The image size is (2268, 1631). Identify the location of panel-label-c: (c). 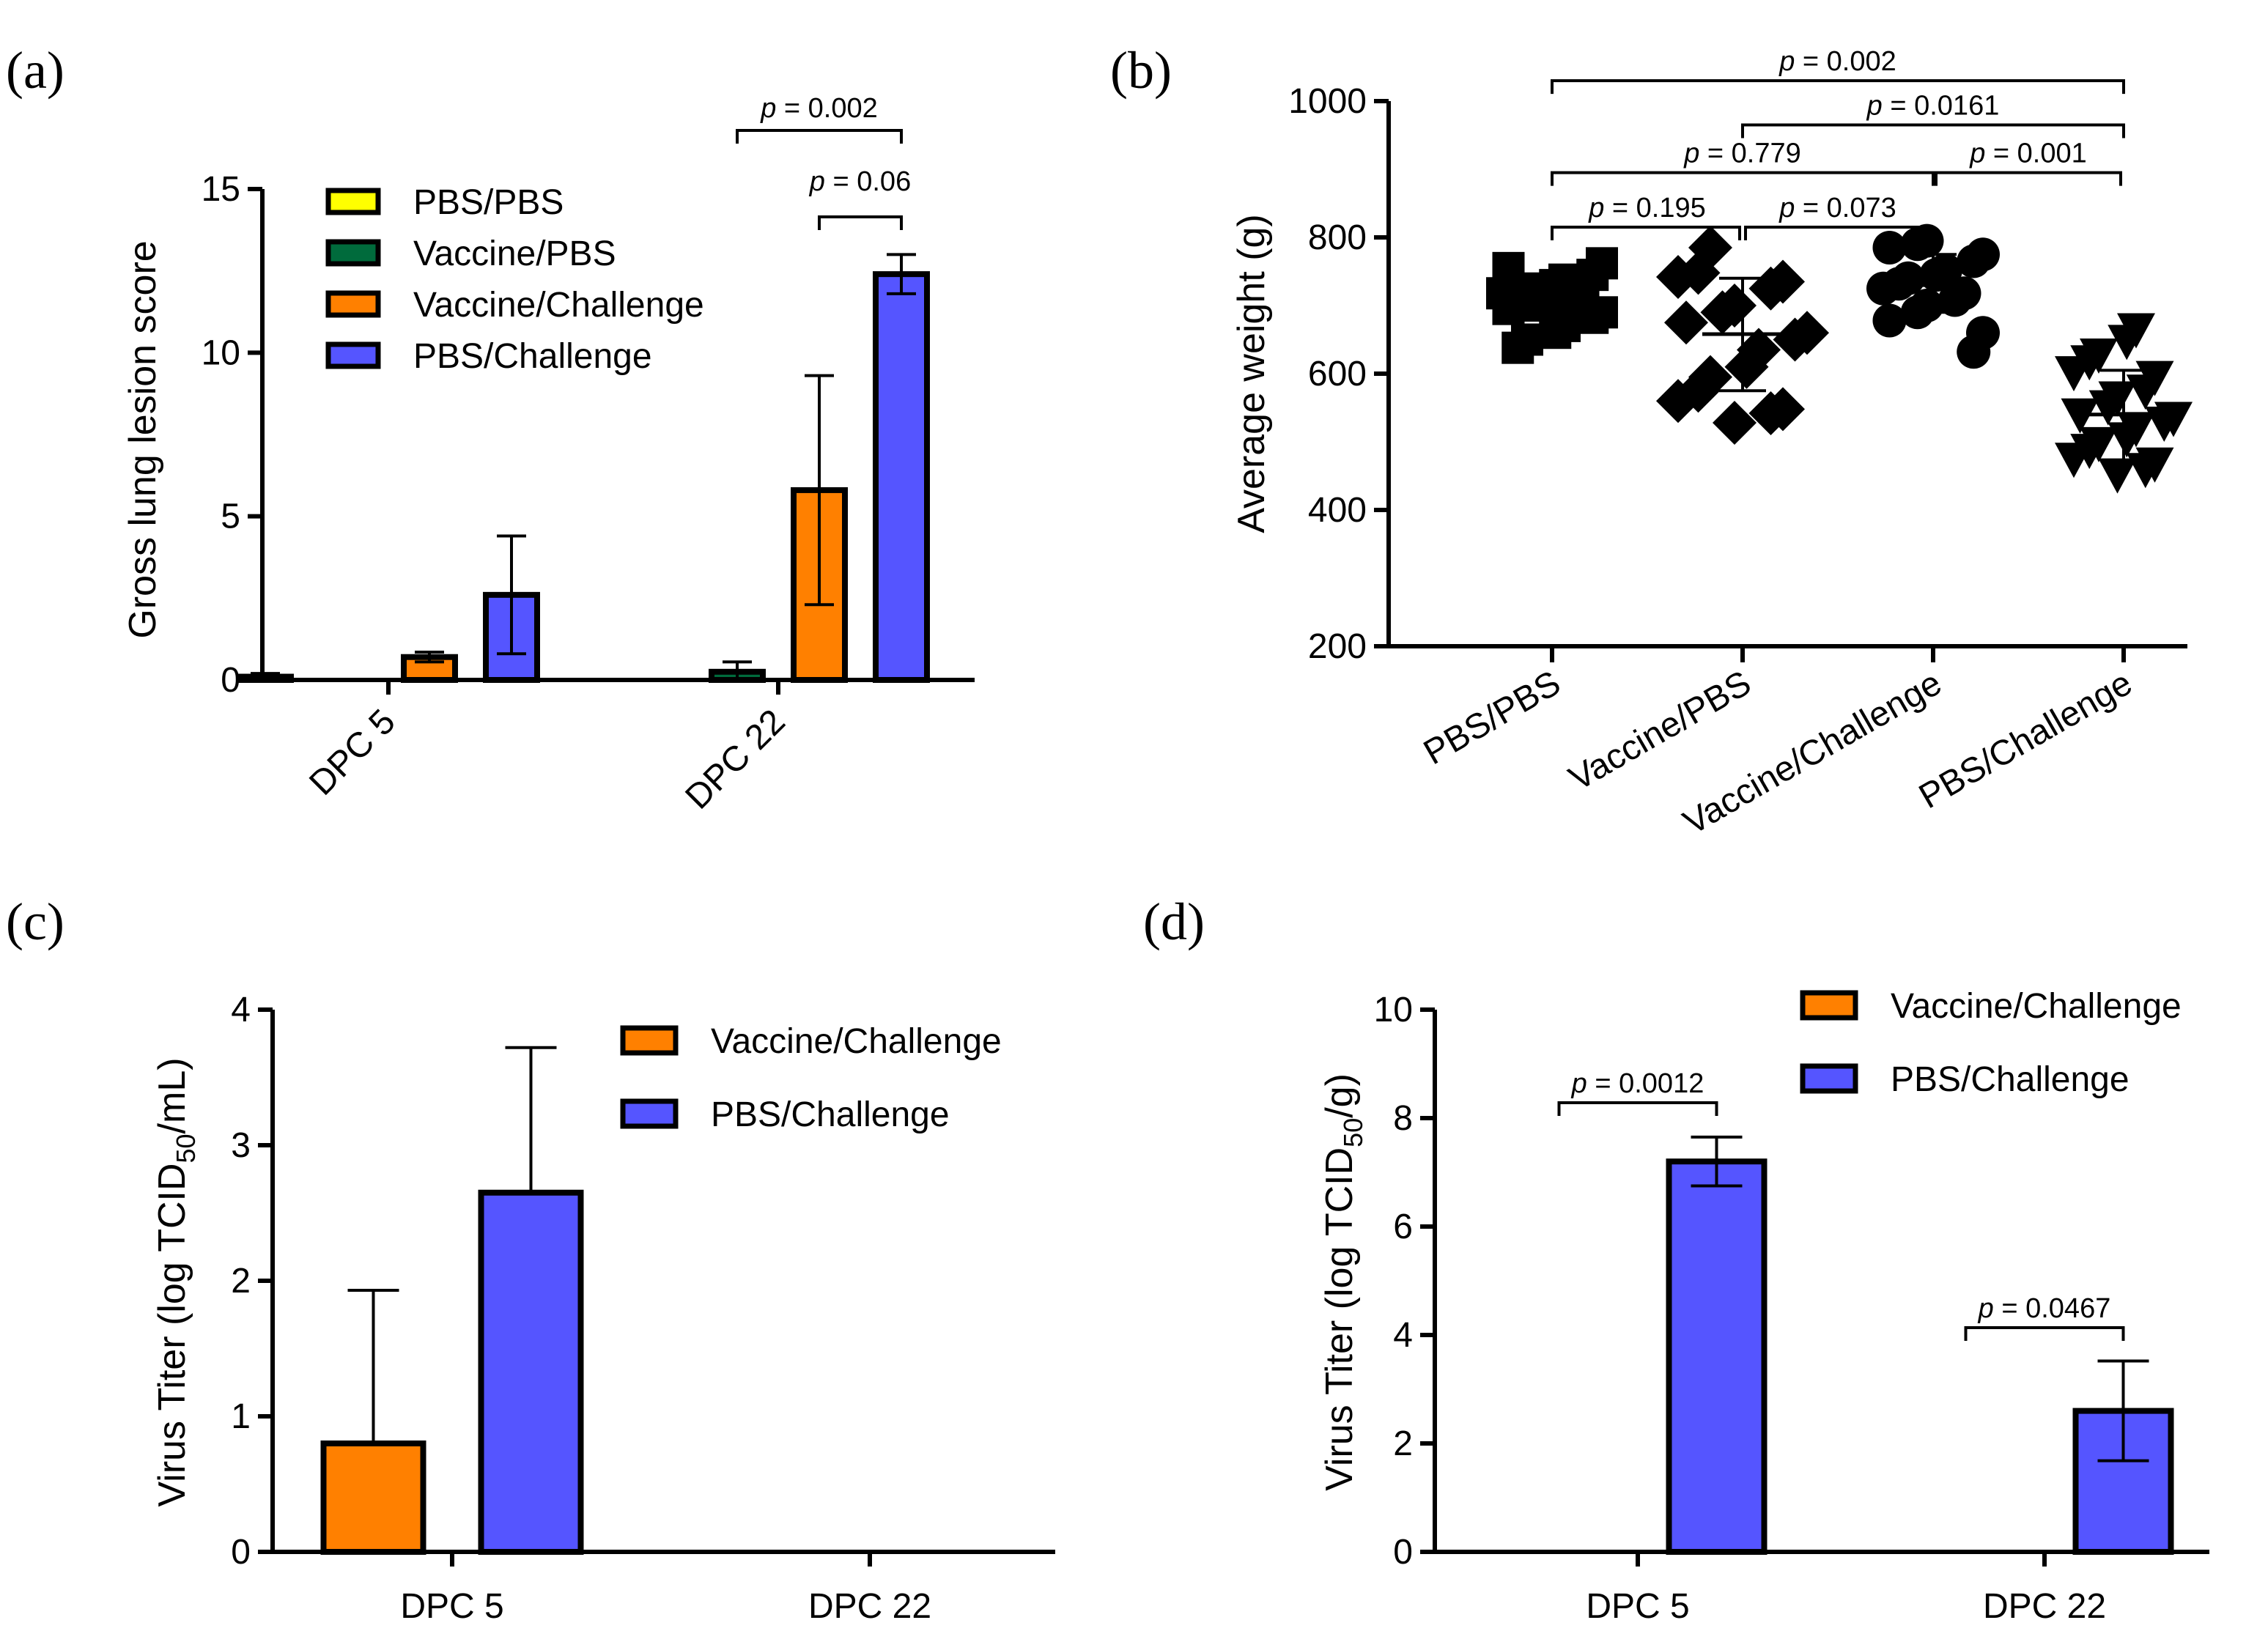
(35, 921).